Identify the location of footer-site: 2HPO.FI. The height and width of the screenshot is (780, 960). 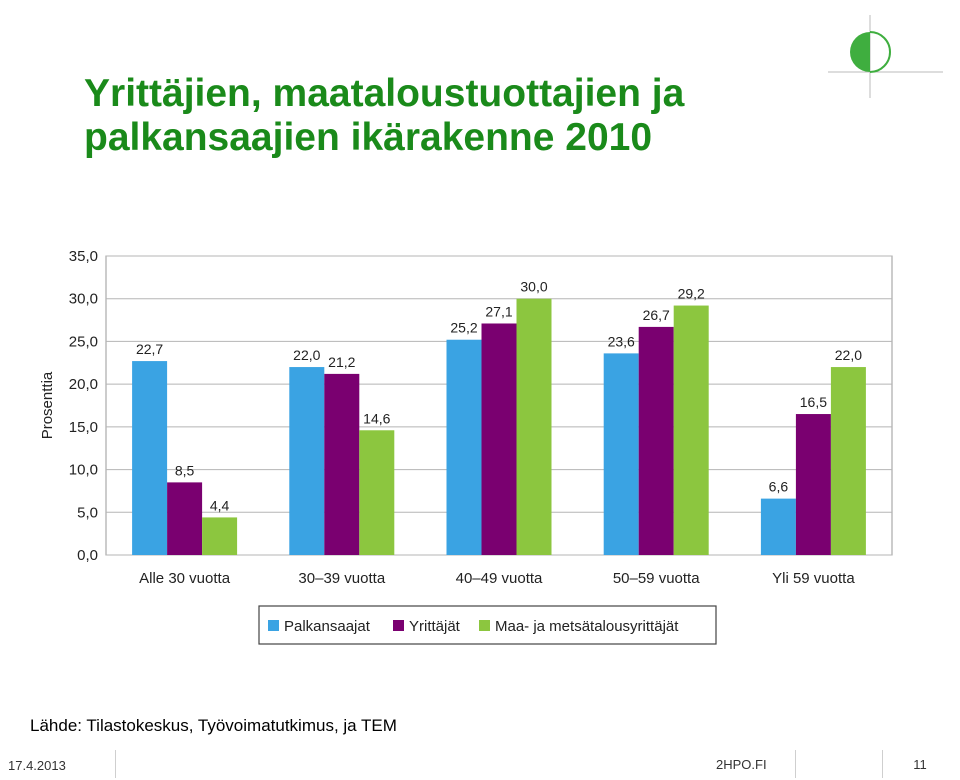
(741, 764).